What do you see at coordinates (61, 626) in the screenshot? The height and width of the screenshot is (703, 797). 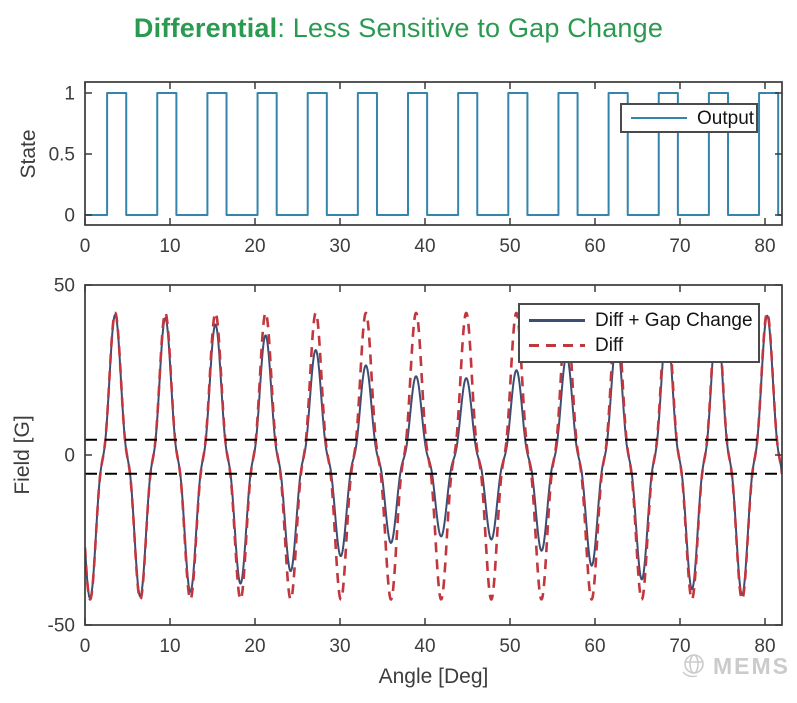 I see `y-tick-label: -50` at bounding box center [61, 626].